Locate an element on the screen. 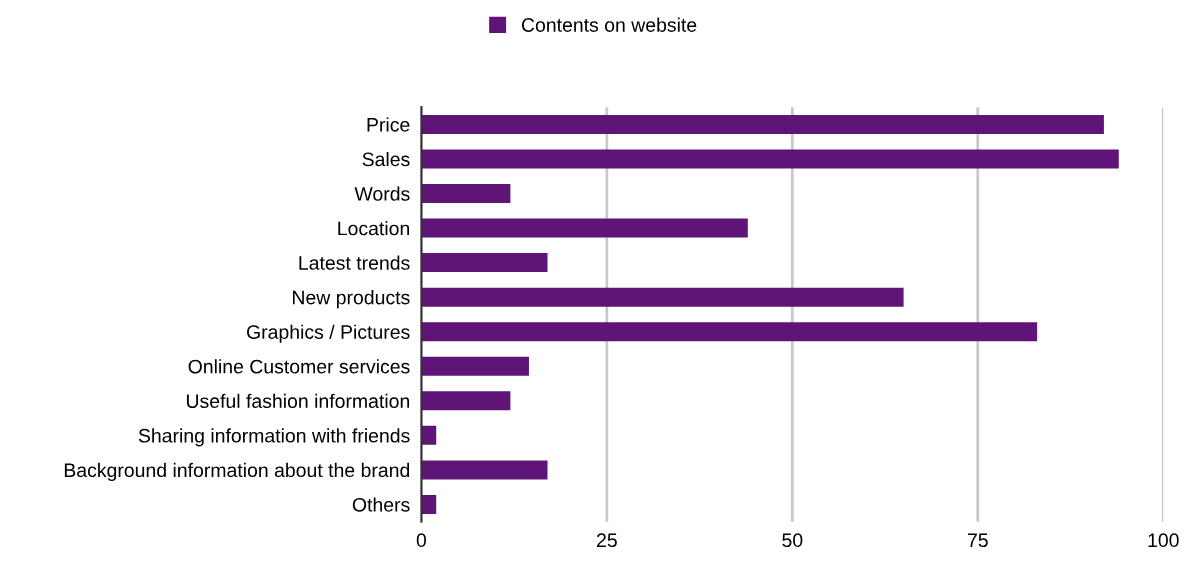 This screenshot has height=564, width=1187. y-tick-label: Background information about the brand is located at coordinates (237, 471).